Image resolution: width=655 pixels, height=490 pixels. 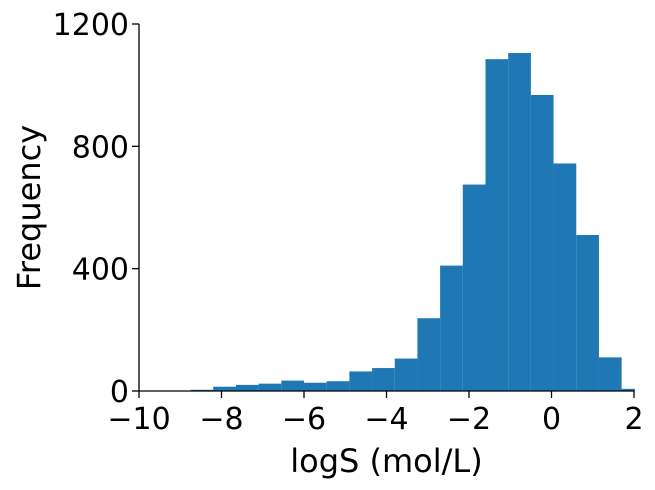 I want to click on x-tick-label: −6, so click(x=304, y=419).